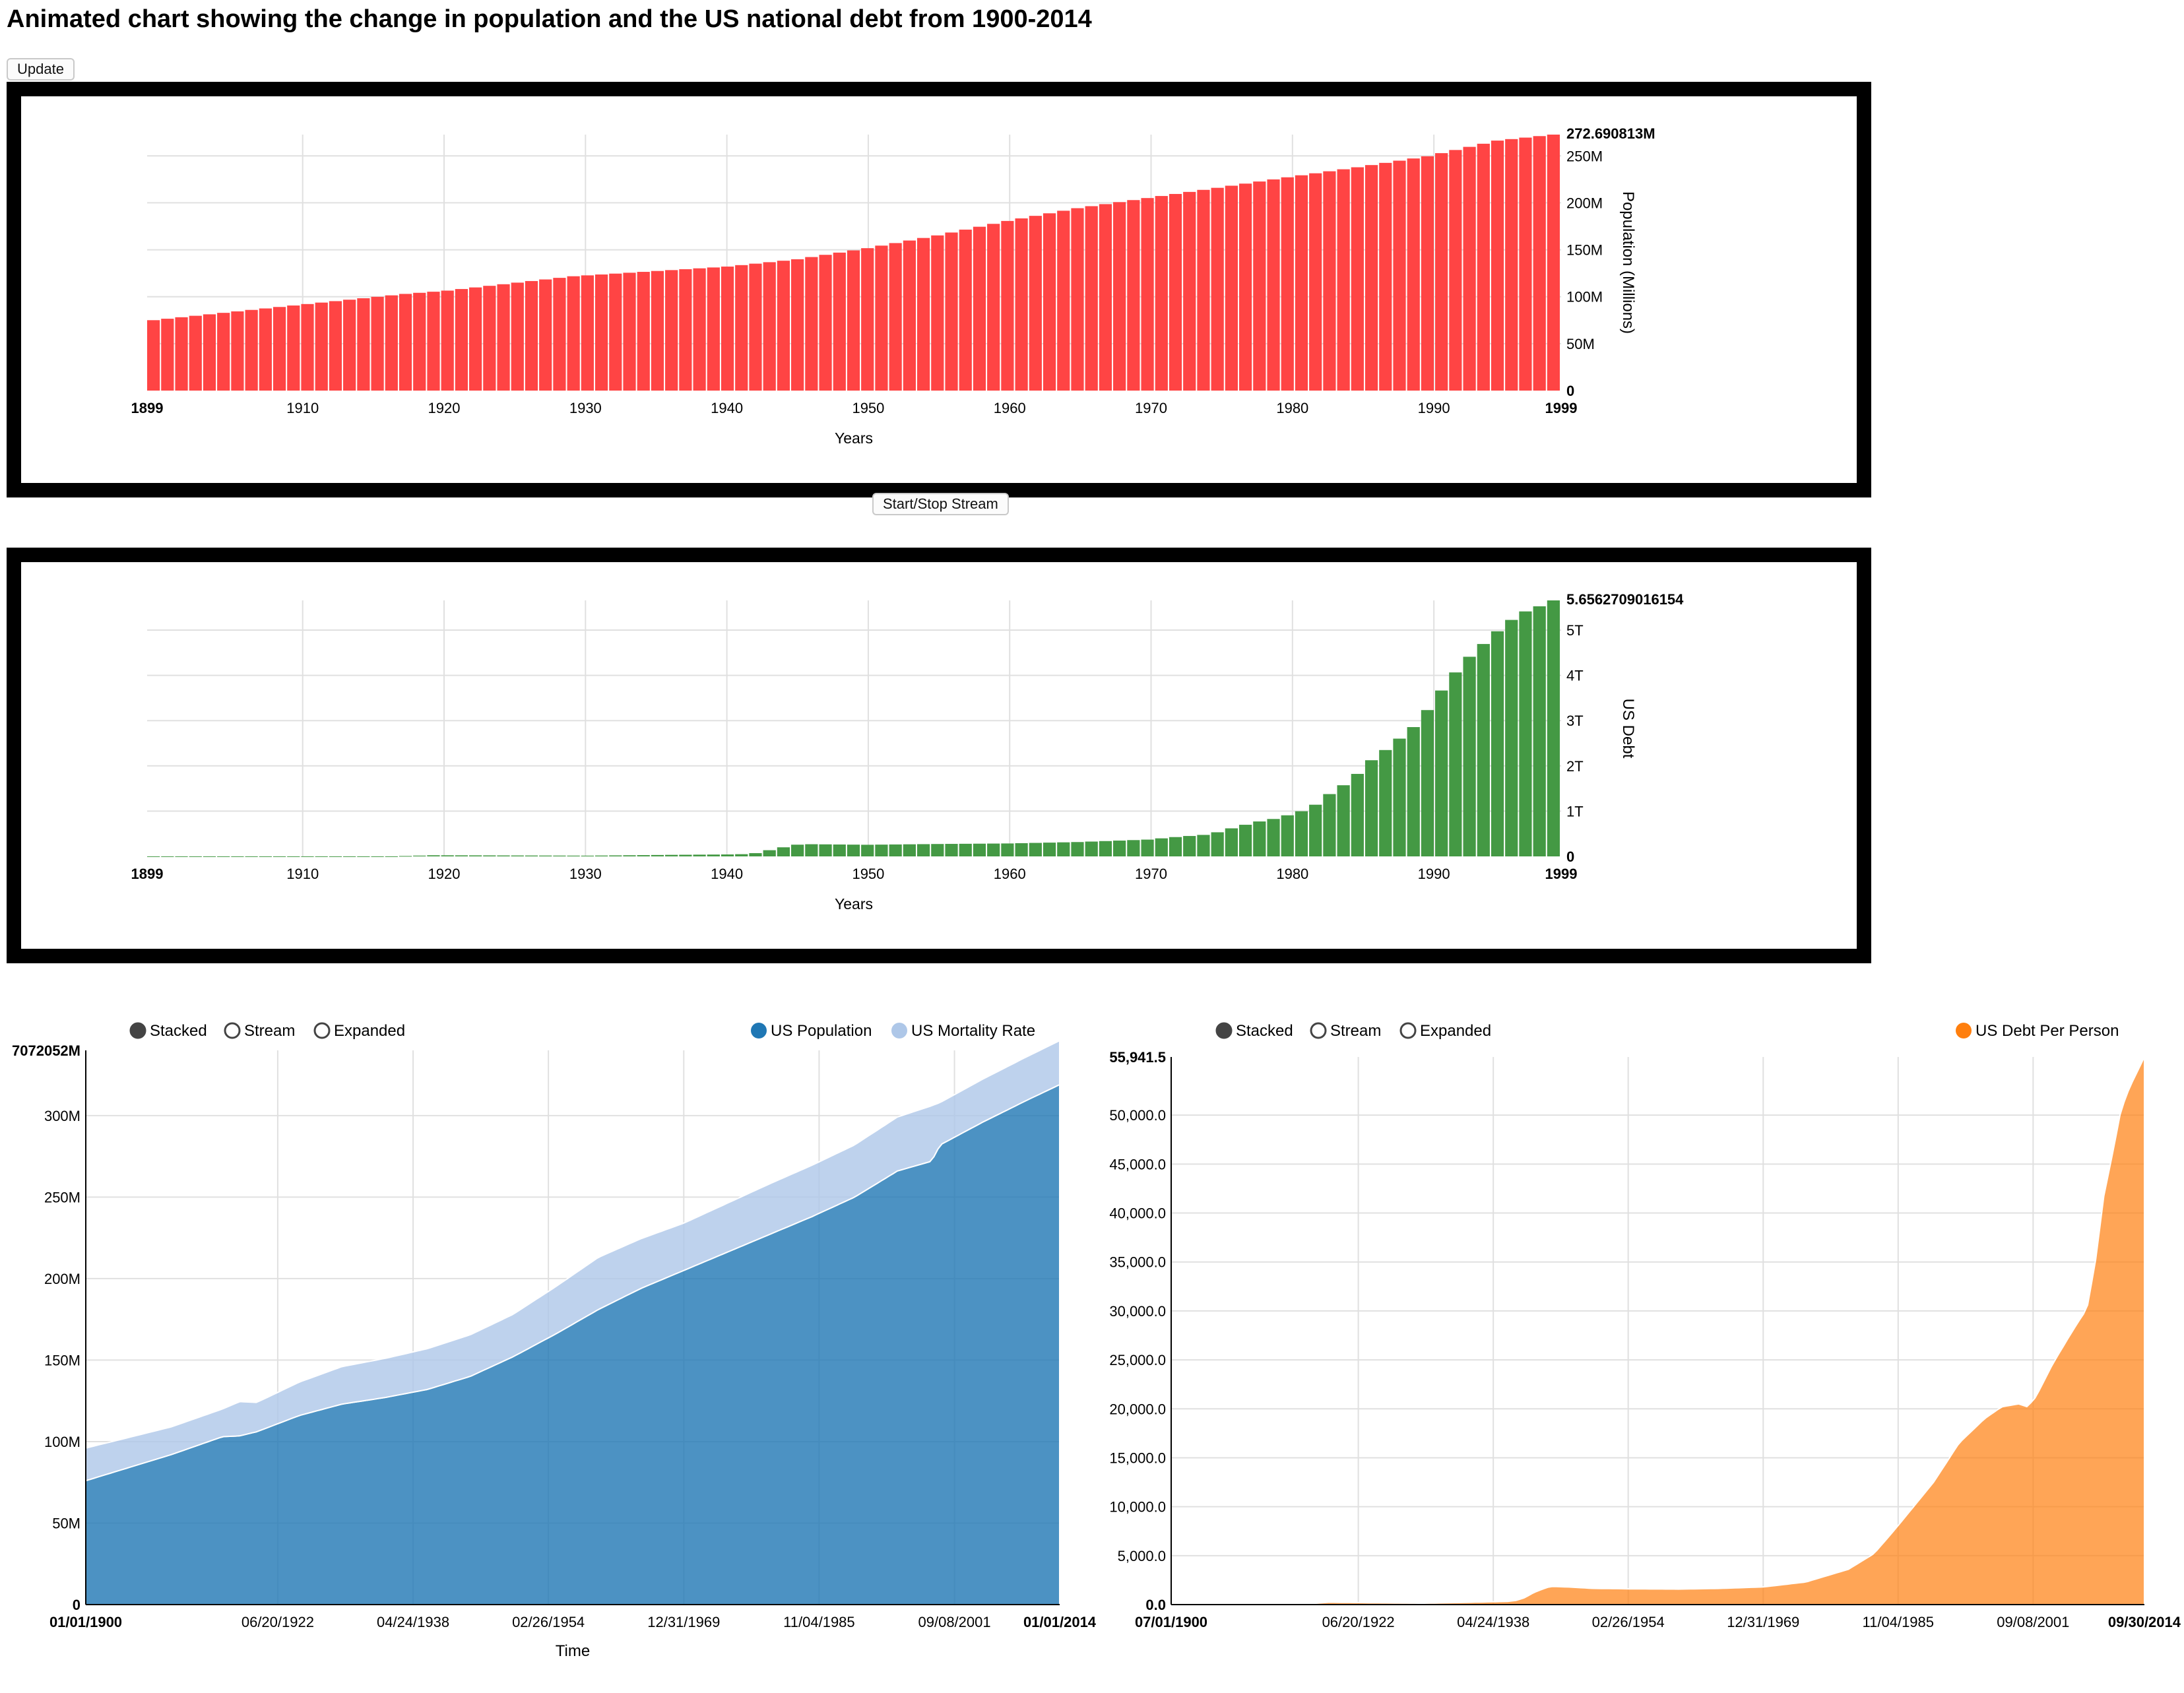  What do you see at coordinates (759, 1030) in the screenshot?
I see `population-area-legend-us-population-swatch` at bounding box center [759, 1030].